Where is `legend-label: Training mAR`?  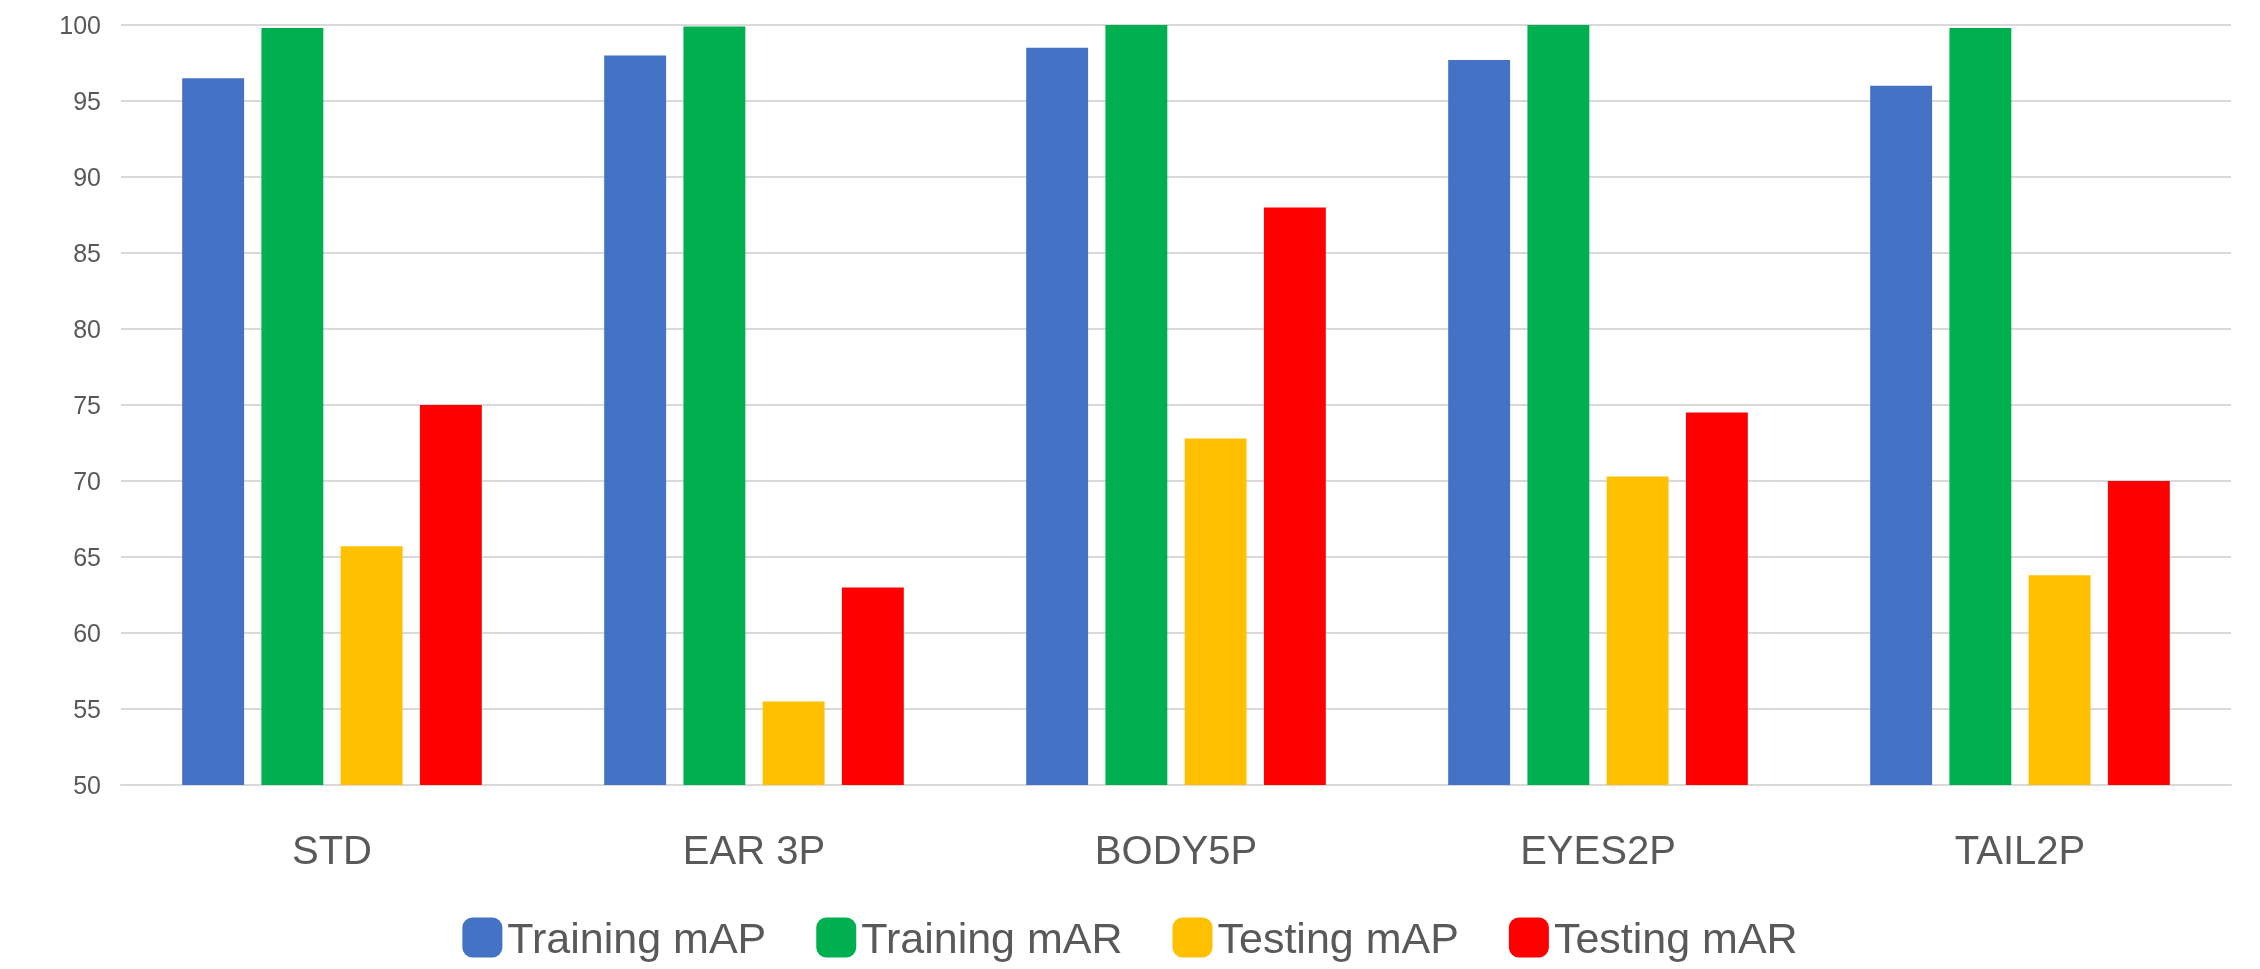
legend-label: Training mAR is located at coordinates (992, 937).